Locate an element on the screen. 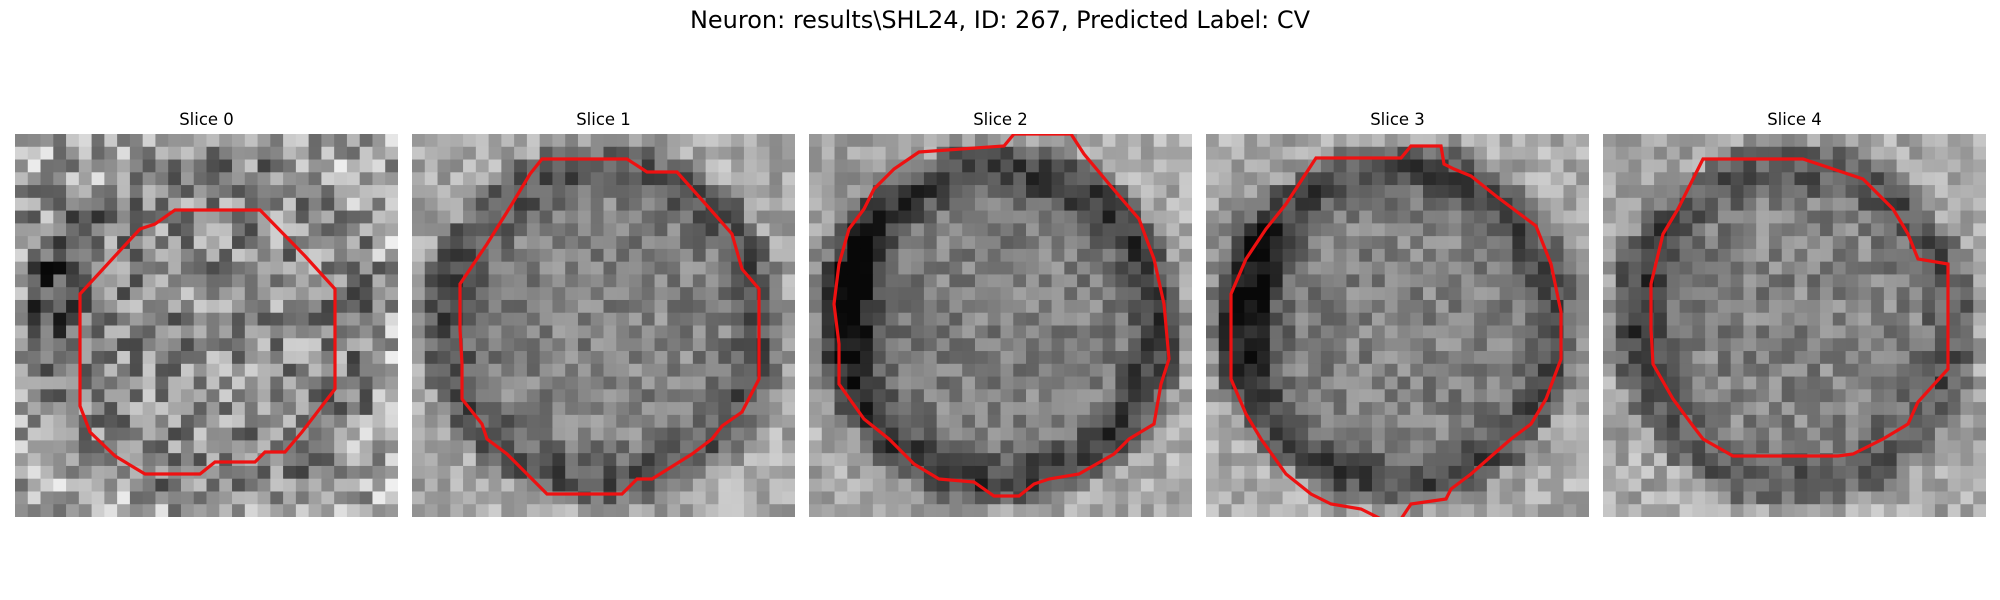  slice-panel-4: Slice 4 is located at coordinates (1794, 320).